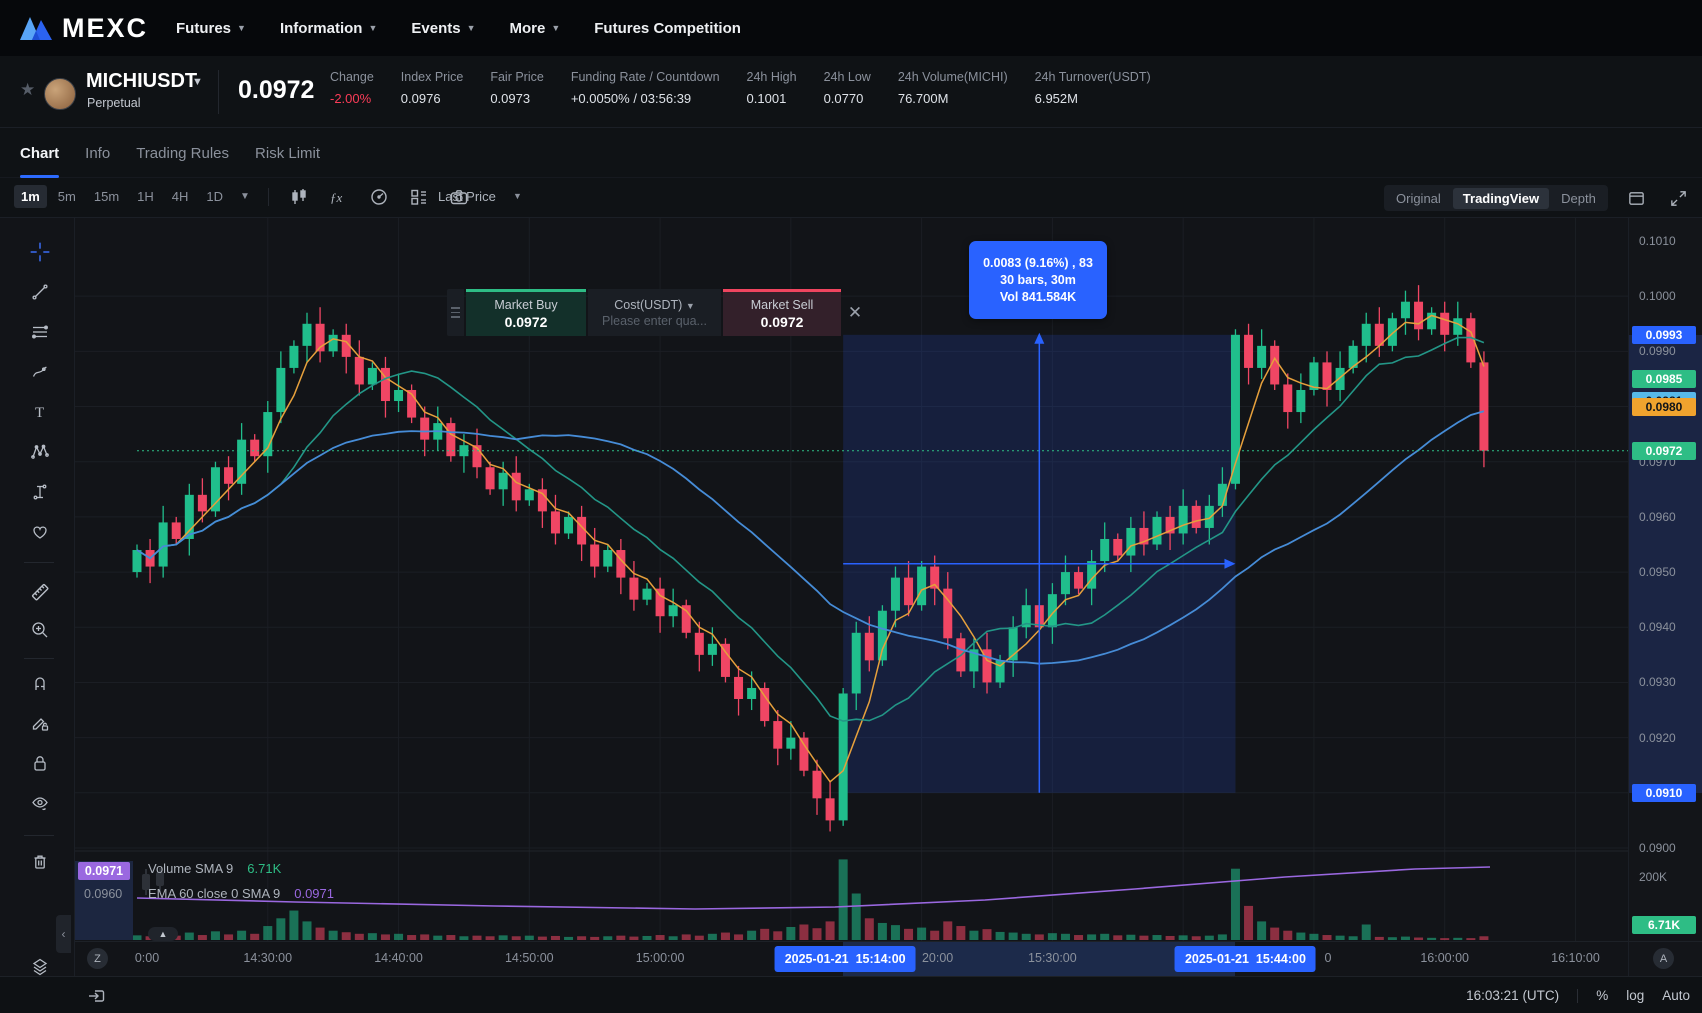 Image resolution: width=1702 pixels, height=1013 pixels. Describe the element at coordinates (276, 90) in the screenshot. I see `last-price: 0.0972` at that location.